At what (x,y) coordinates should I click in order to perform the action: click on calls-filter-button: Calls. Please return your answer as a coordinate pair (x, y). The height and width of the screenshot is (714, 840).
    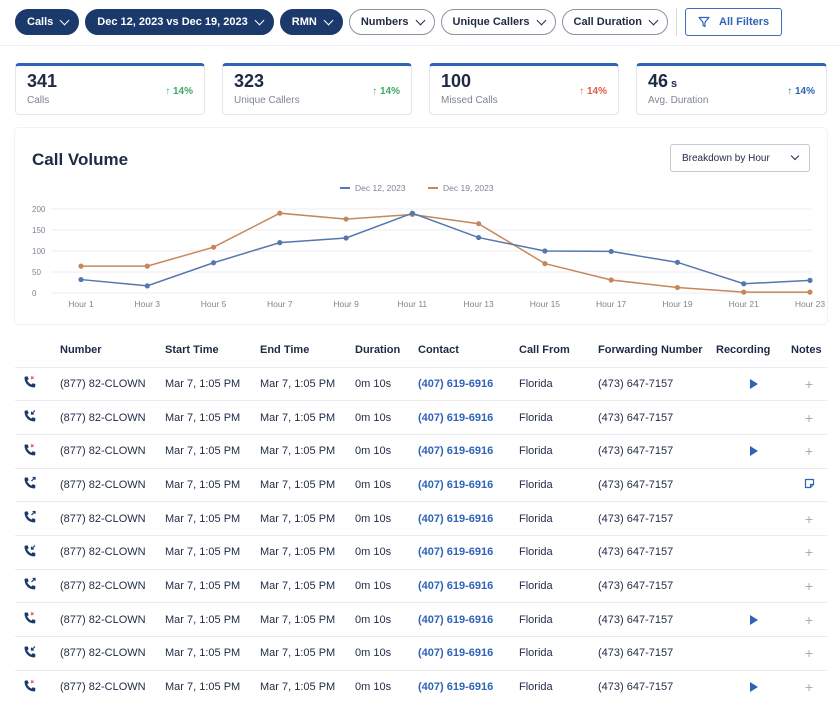
    Looking at the image, I should click on (47, 22).